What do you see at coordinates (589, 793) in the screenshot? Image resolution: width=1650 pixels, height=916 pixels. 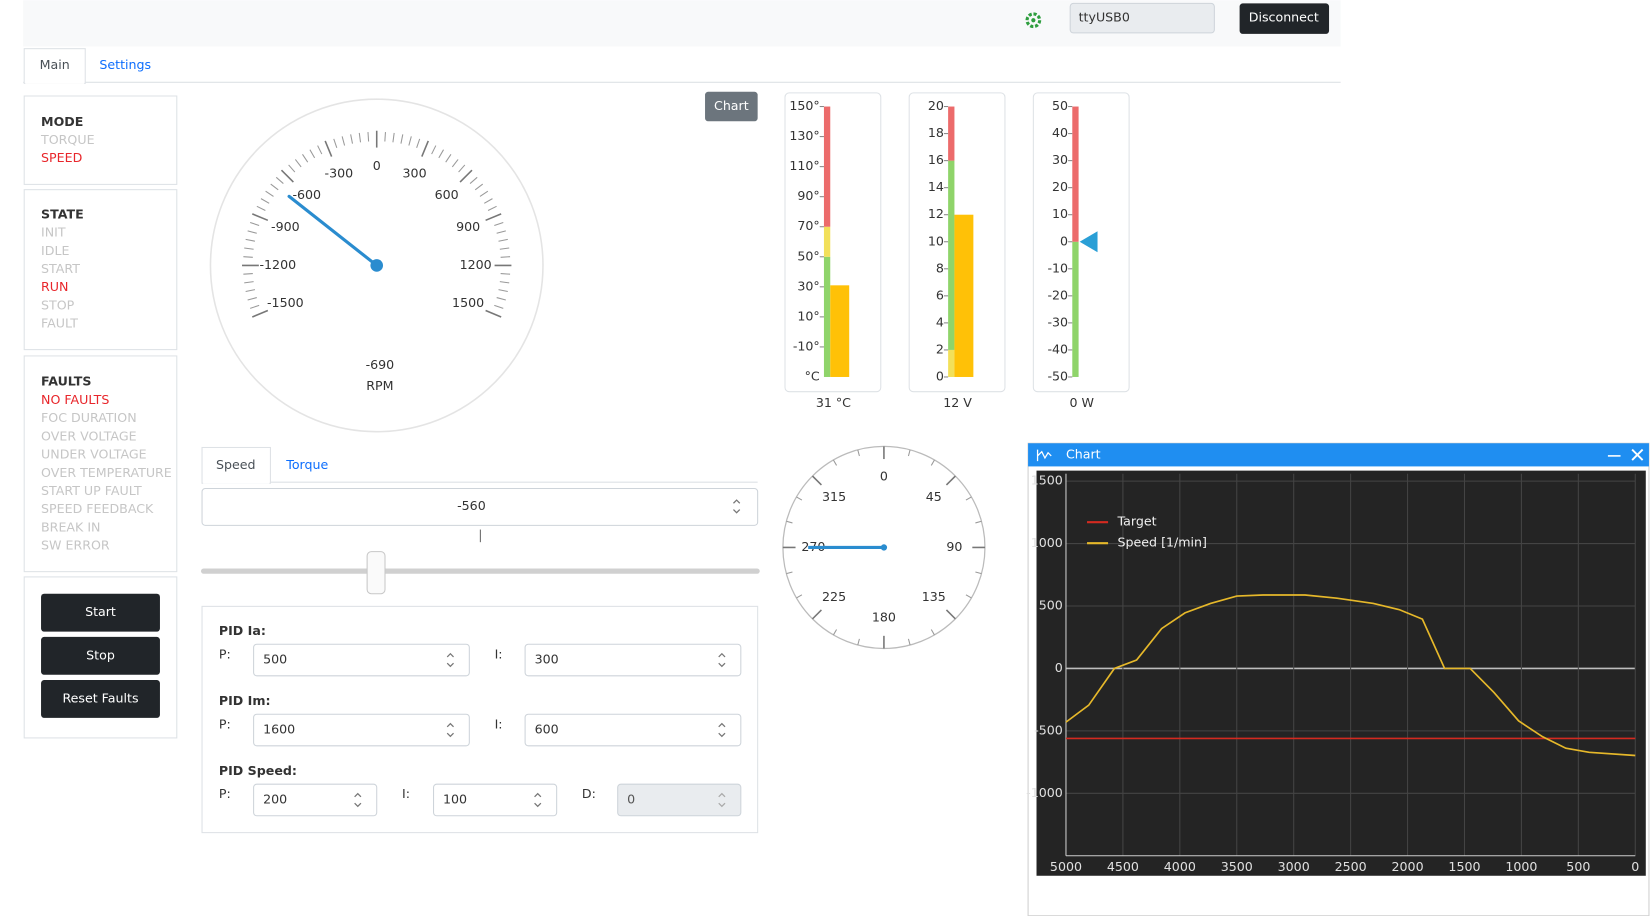 I see `pid-field-label: D:` at bounding box center [589, 793].